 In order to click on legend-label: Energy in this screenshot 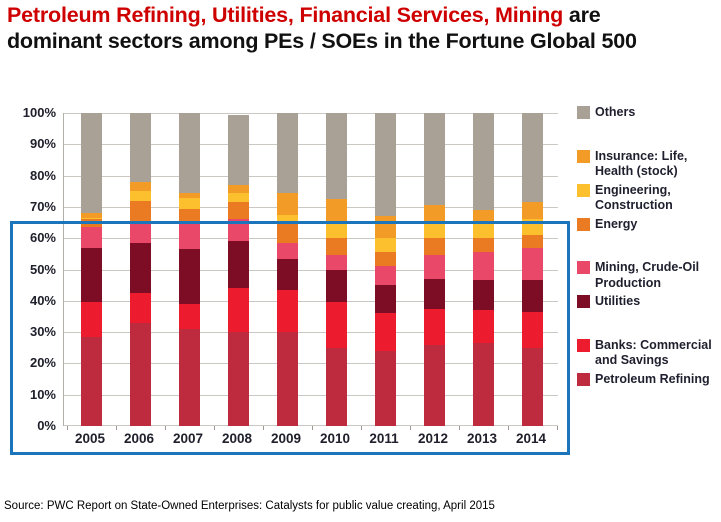, I will do `click(616, 223)`.